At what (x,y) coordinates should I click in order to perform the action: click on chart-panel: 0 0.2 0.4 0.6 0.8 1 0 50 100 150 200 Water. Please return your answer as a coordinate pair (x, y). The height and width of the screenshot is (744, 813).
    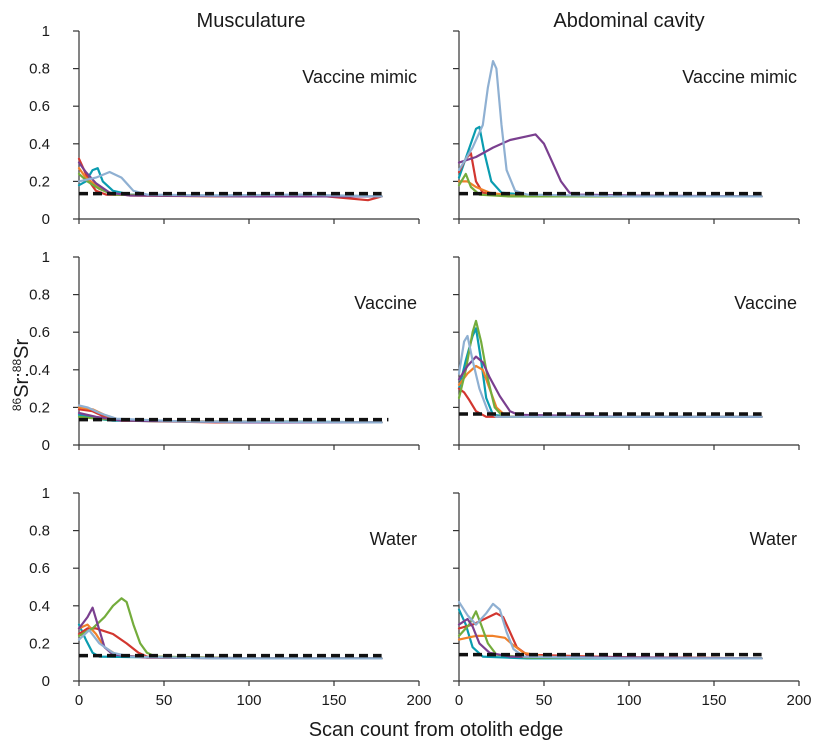
    Looking at the image, I should click on (230, 597).